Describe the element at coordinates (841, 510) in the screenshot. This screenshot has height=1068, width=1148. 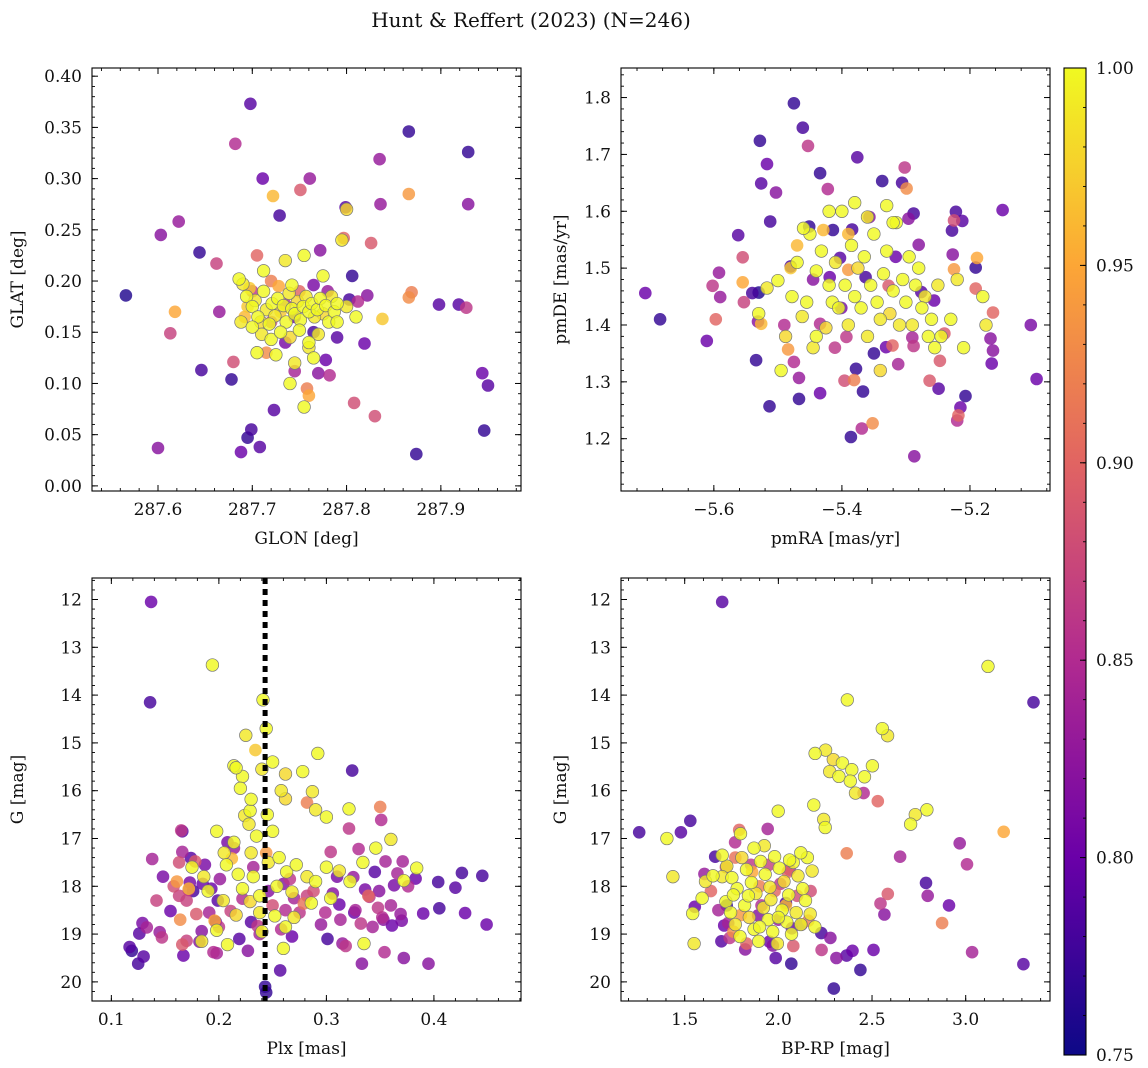
I see `x-tick-label: −5.4` at that location.